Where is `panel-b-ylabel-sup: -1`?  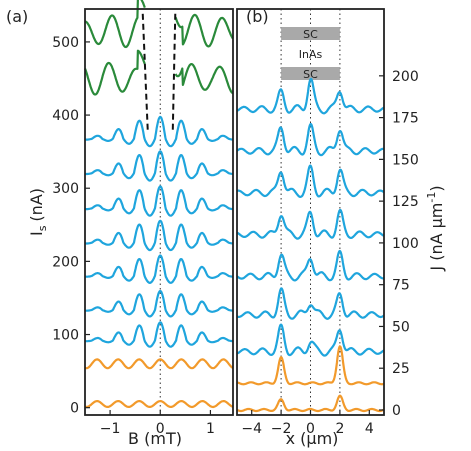 panel-b-ylabel-sup: -1 is located at coordinates (431, 197).